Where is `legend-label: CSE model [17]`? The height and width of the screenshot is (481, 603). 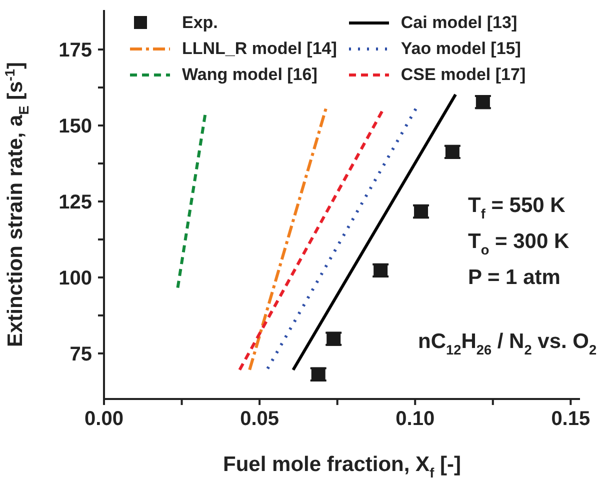
legend-label: CSE model [17] is located at coordinates (463, 74).